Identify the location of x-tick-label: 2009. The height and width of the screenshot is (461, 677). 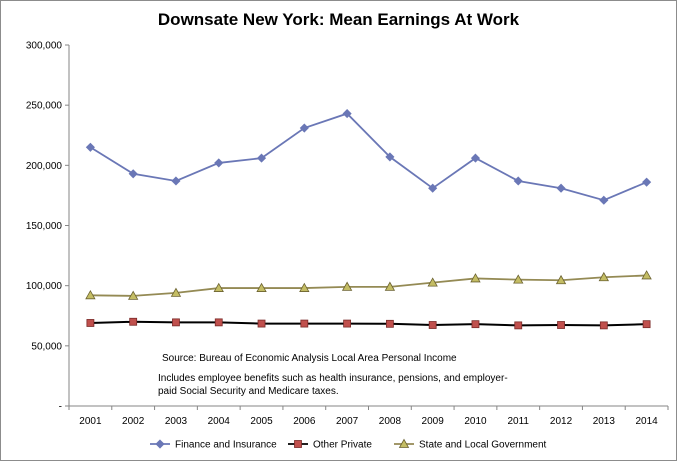
(433, 421).